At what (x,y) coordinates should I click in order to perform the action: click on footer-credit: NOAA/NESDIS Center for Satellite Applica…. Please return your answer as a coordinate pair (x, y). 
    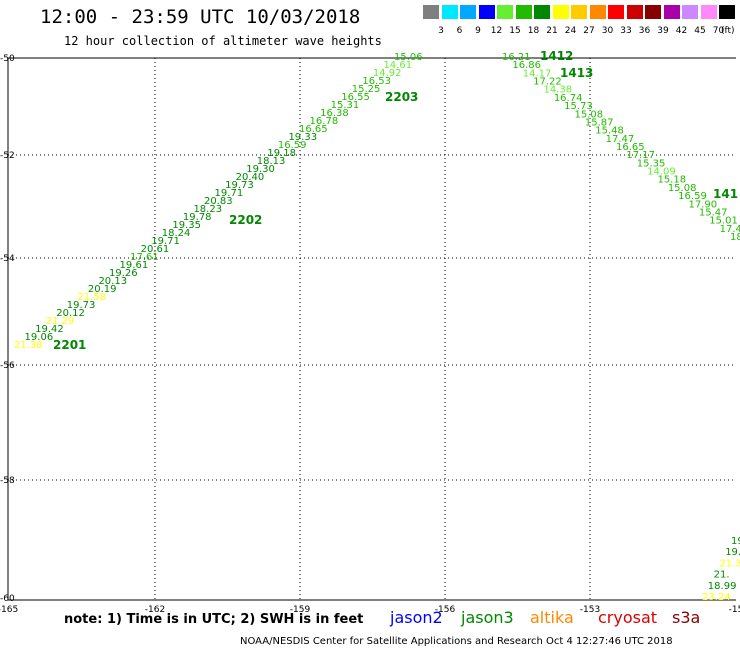
    Looking at the image, I should click on (456, 641).